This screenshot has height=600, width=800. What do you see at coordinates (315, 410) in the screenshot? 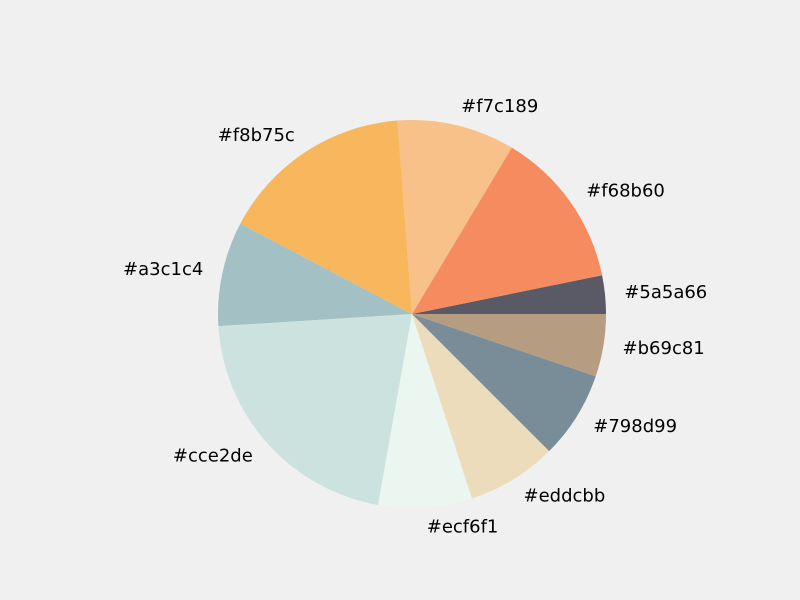
I see `pie-slice-cce2de` at bounding box center [315, 410].